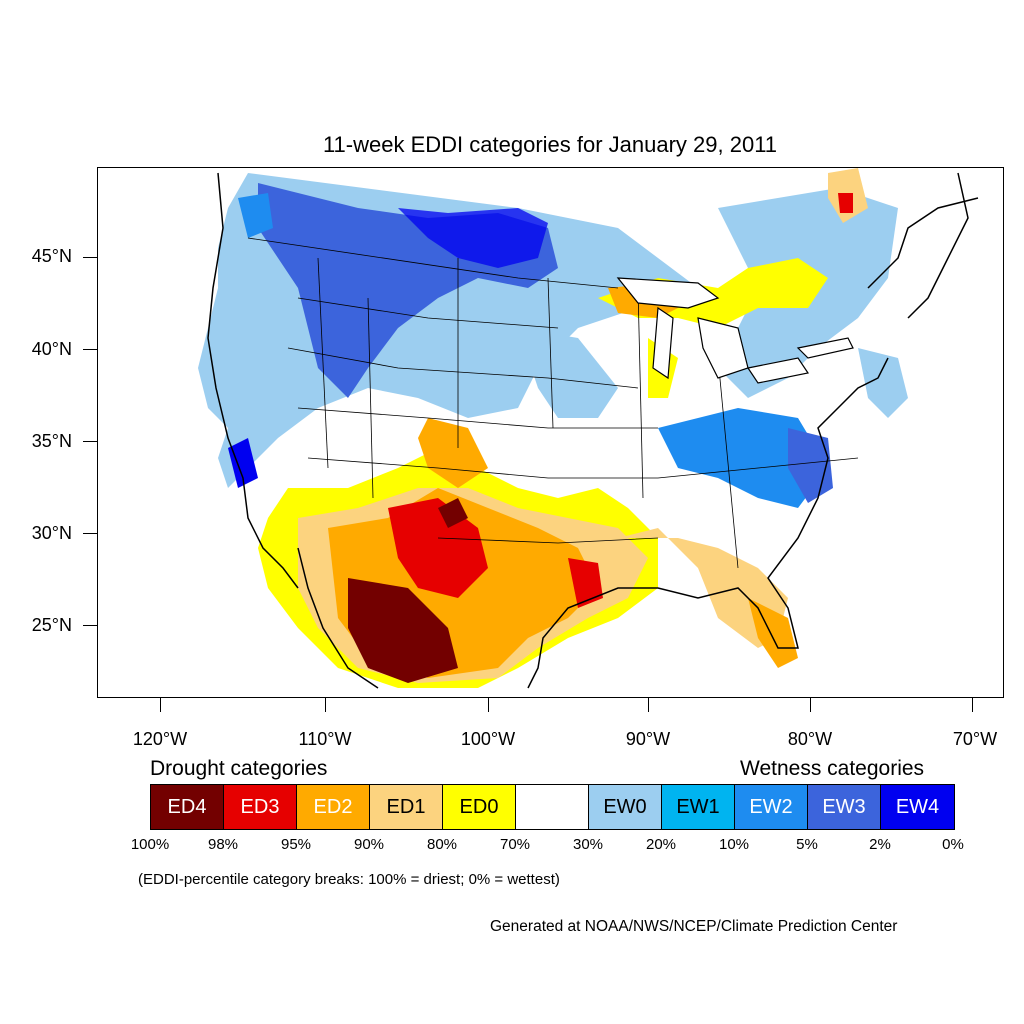  What do you see at coordinates (260, 807) in the screenshot?
I see `legend-cell: ED3` at bounding box center [260, 807].